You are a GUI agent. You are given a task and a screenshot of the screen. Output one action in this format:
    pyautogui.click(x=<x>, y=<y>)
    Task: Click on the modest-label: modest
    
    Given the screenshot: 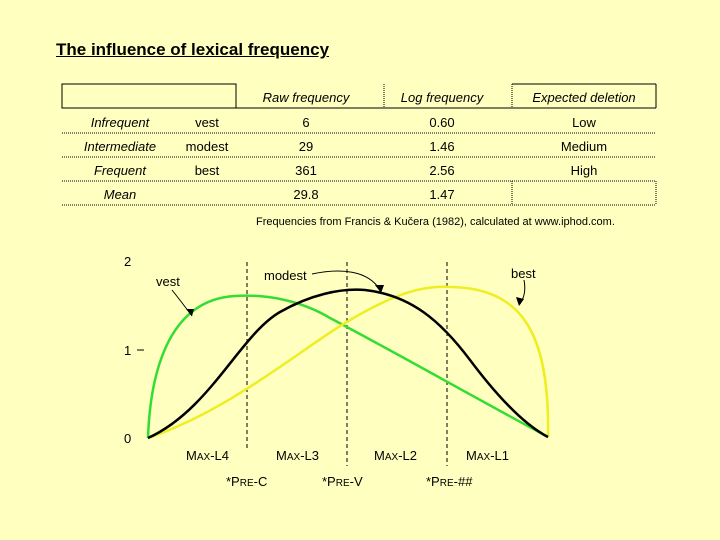 What is the action you would take?
    pyautogui.click(x=285, y=275)
    